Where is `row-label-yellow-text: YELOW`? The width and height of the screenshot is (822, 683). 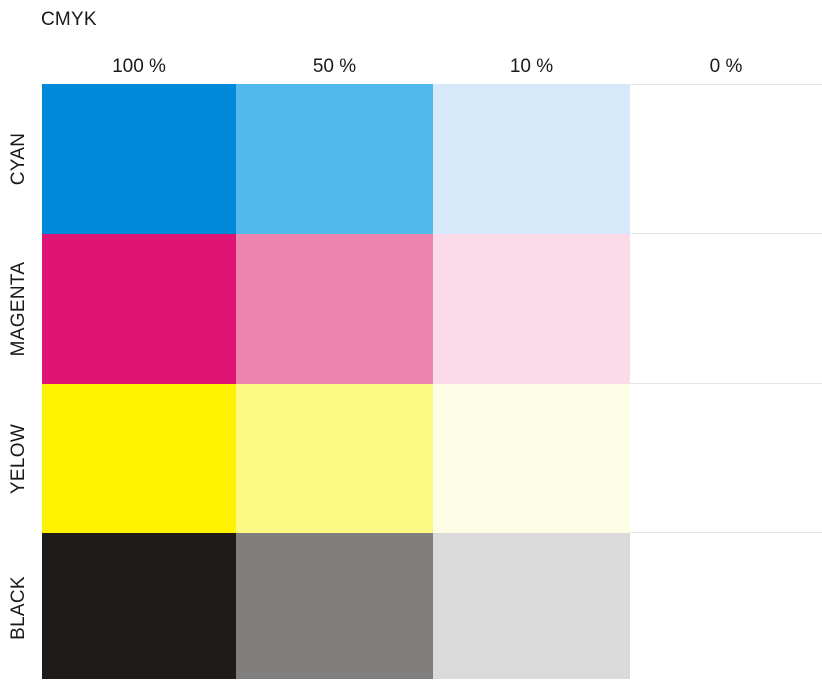
row-label-yellow-text: YELOW is located at coordinates (18, 459).